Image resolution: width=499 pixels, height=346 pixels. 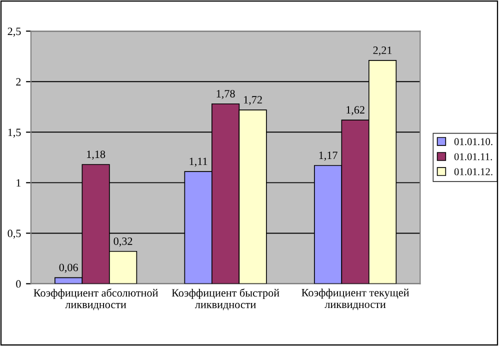 What do you see at coordinates (18, 183) in the screenshot?
I see `y-tick-label: 1` at bounding box center [18, 183].